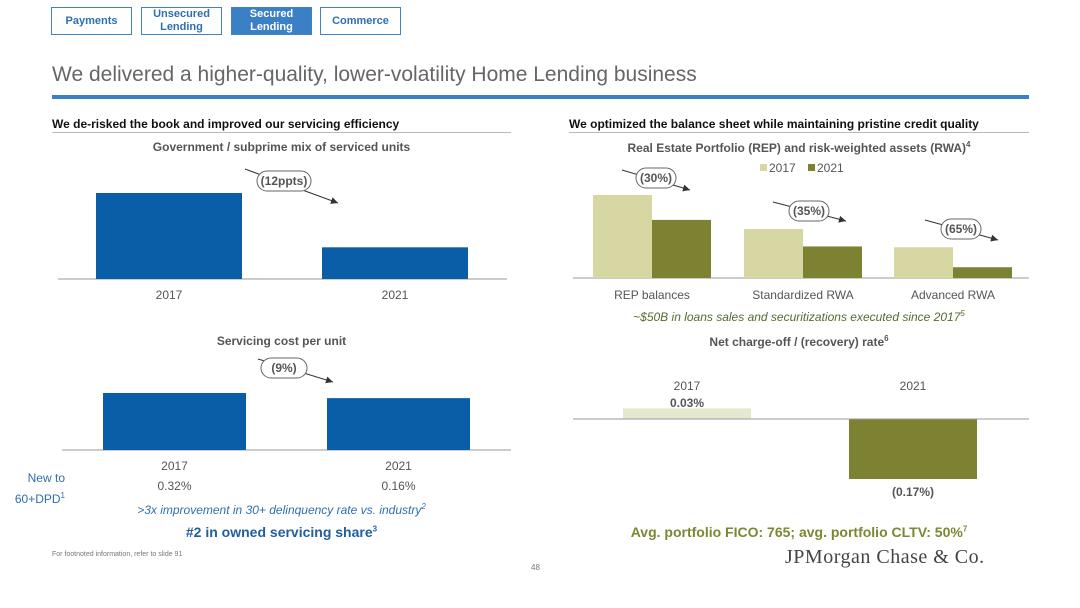  Describe the element at coordinates (830, 168) in the screenshot. I see `chart3-legend-label-2021: 2021` at that location.